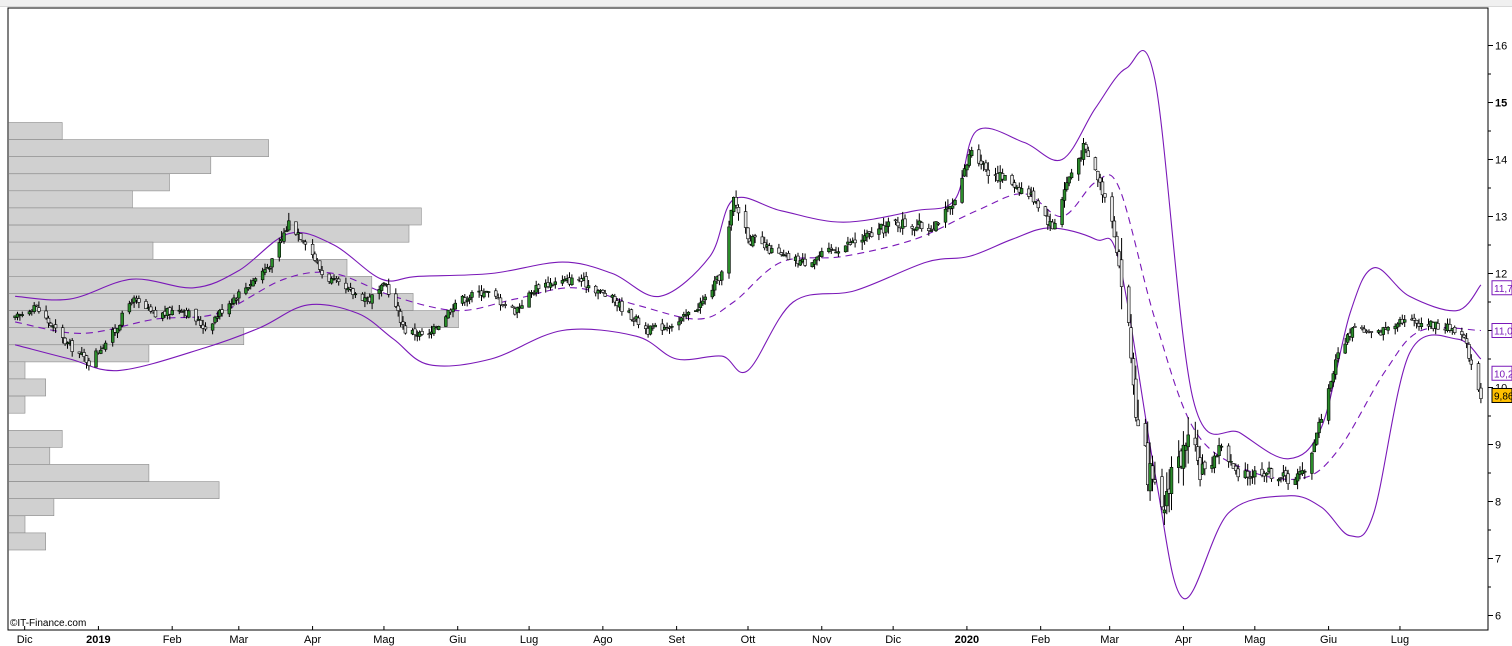  What do you see at coordinates (1501, 395) in the screenshot?
I see `last-price-tag` at bounding box center [1501, 395].